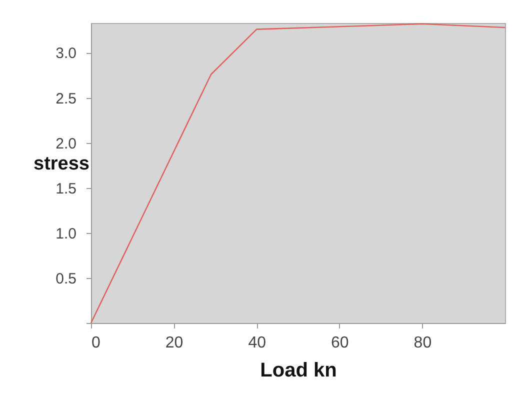 Image resolution: width=522 pixels, height=400 pixels. What do you see at coordinates (257, 343) in the screenshot?
I see `x-tick-label: 40` at bounding box center [257, 343].